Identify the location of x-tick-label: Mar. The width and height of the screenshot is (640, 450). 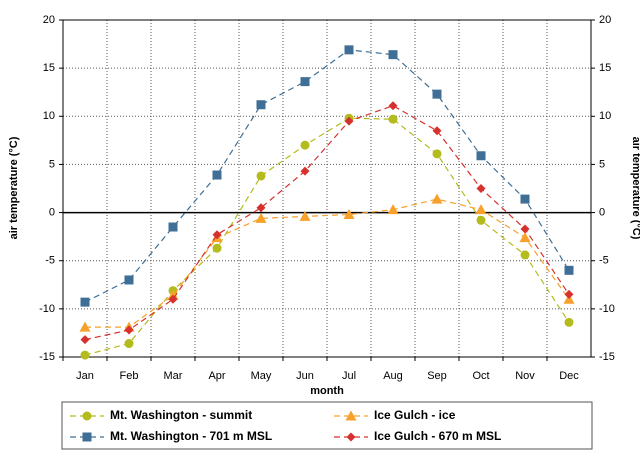
(173, 376).